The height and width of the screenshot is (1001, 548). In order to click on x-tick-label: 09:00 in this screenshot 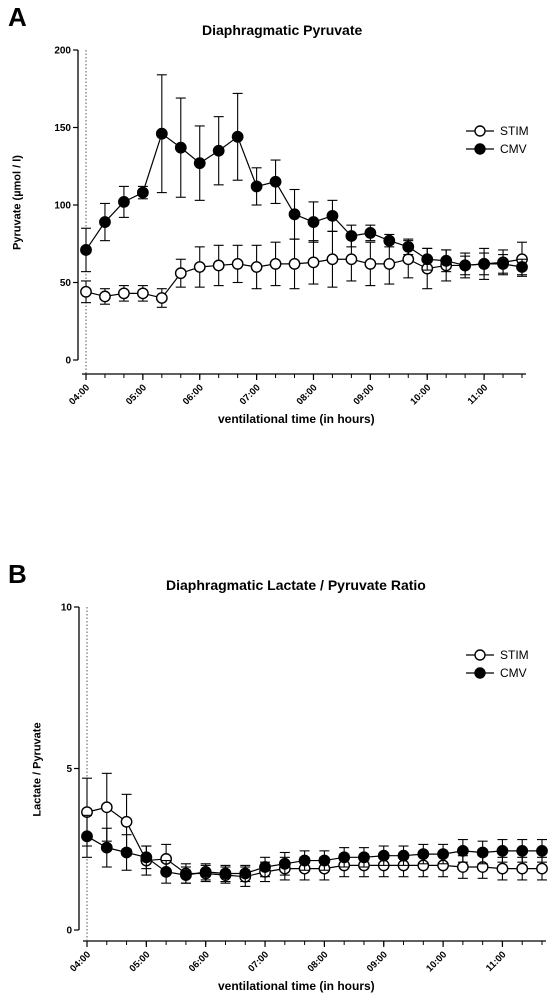, I will do `click(363, 394)`.